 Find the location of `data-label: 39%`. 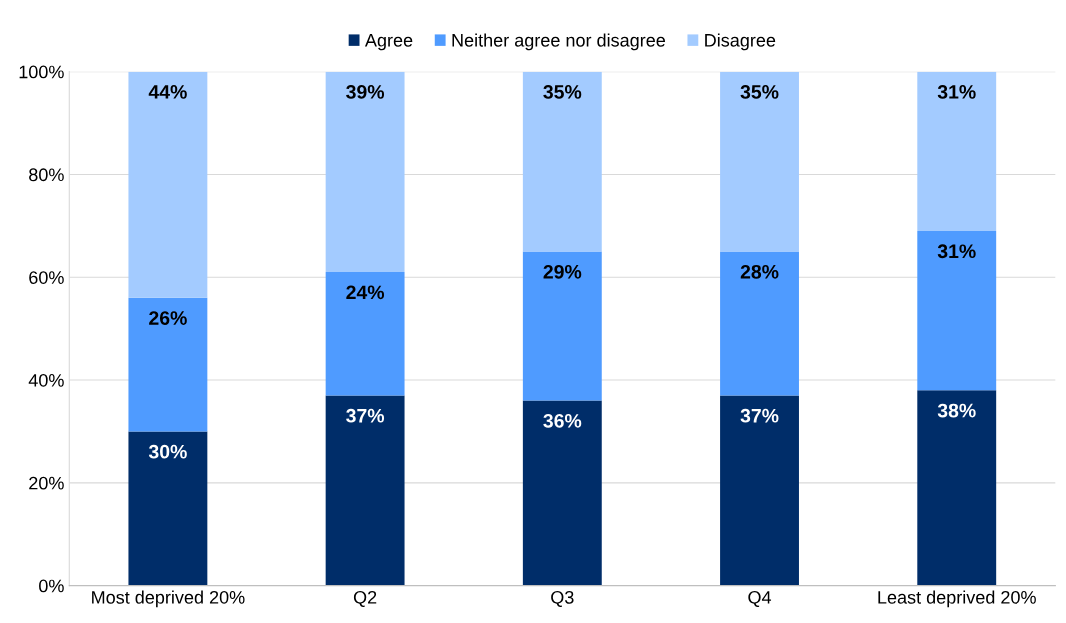

data-label: 39% is located at coordinates (365, 92).